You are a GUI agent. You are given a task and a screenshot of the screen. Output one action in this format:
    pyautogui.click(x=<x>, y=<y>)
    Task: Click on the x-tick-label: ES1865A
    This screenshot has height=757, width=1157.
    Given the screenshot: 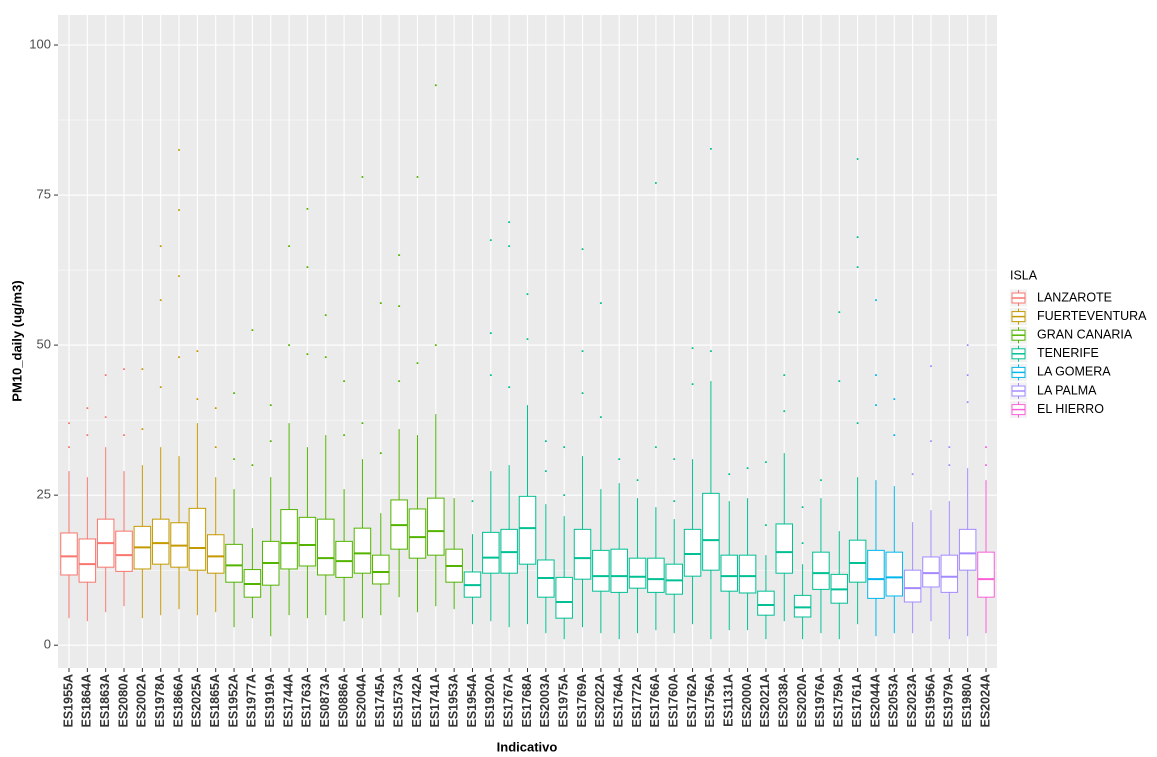 What is the action you would take?
    pyautogui.click(x=215, y=701)
    